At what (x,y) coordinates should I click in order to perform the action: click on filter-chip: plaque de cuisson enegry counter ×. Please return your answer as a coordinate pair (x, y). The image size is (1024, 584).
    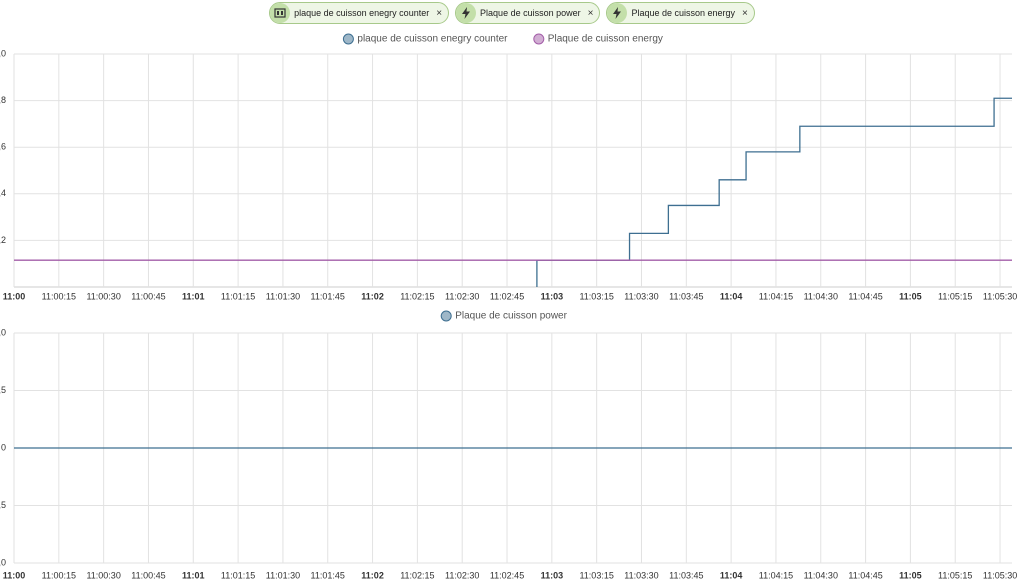
    Looking at the image, I should click on (359, 13).